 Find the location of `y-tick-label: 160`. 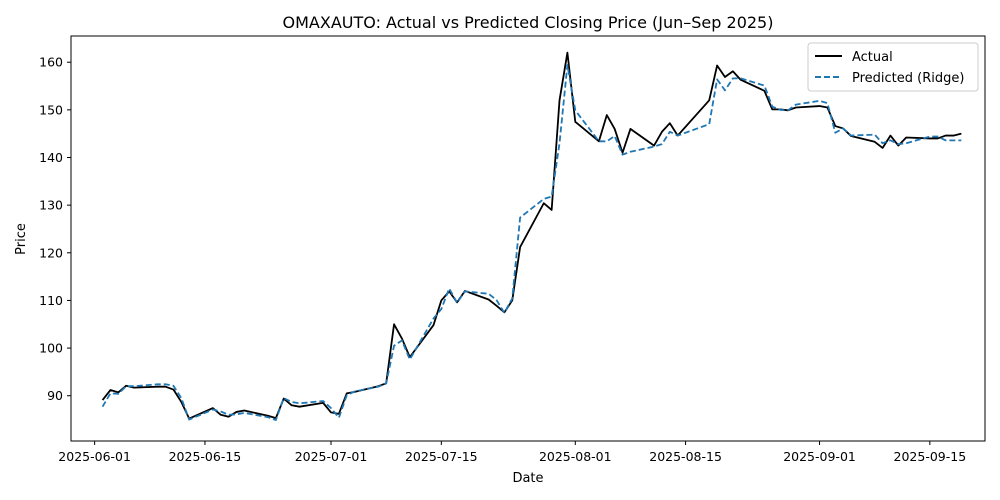

y-tick-label: 160 is located at coordinates (51, 62).